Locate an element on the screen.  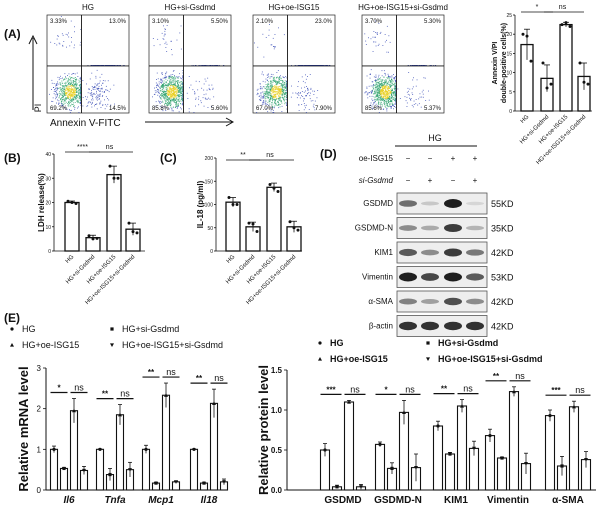
flow-plot-frame is located at coordinates (88, 64).